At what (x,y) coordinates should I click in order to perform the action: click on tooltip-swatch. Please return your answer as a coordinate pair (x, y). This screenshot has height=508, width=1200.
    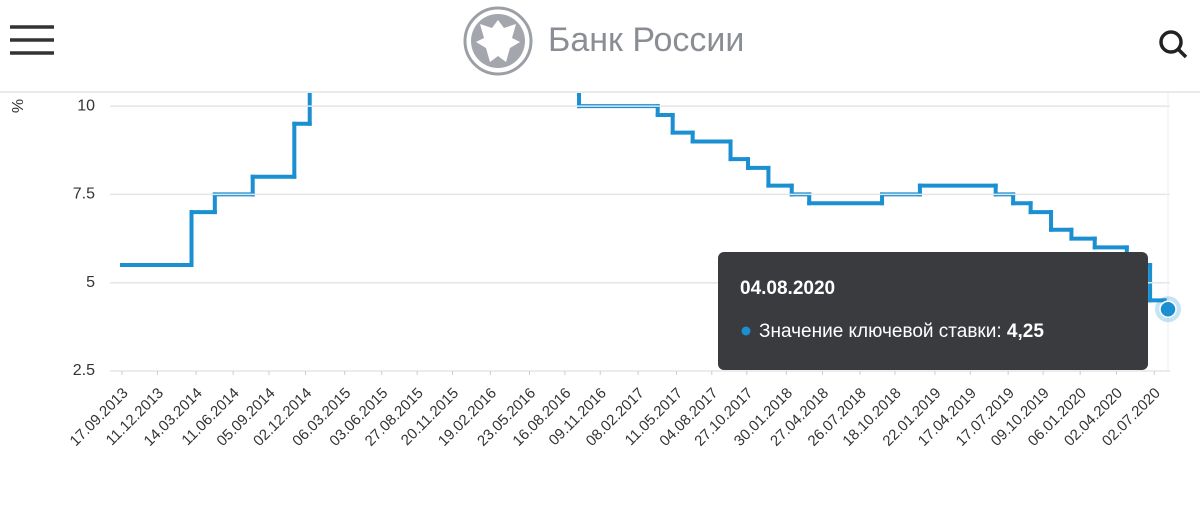
    Looking at the image, I should click on (746, 331).